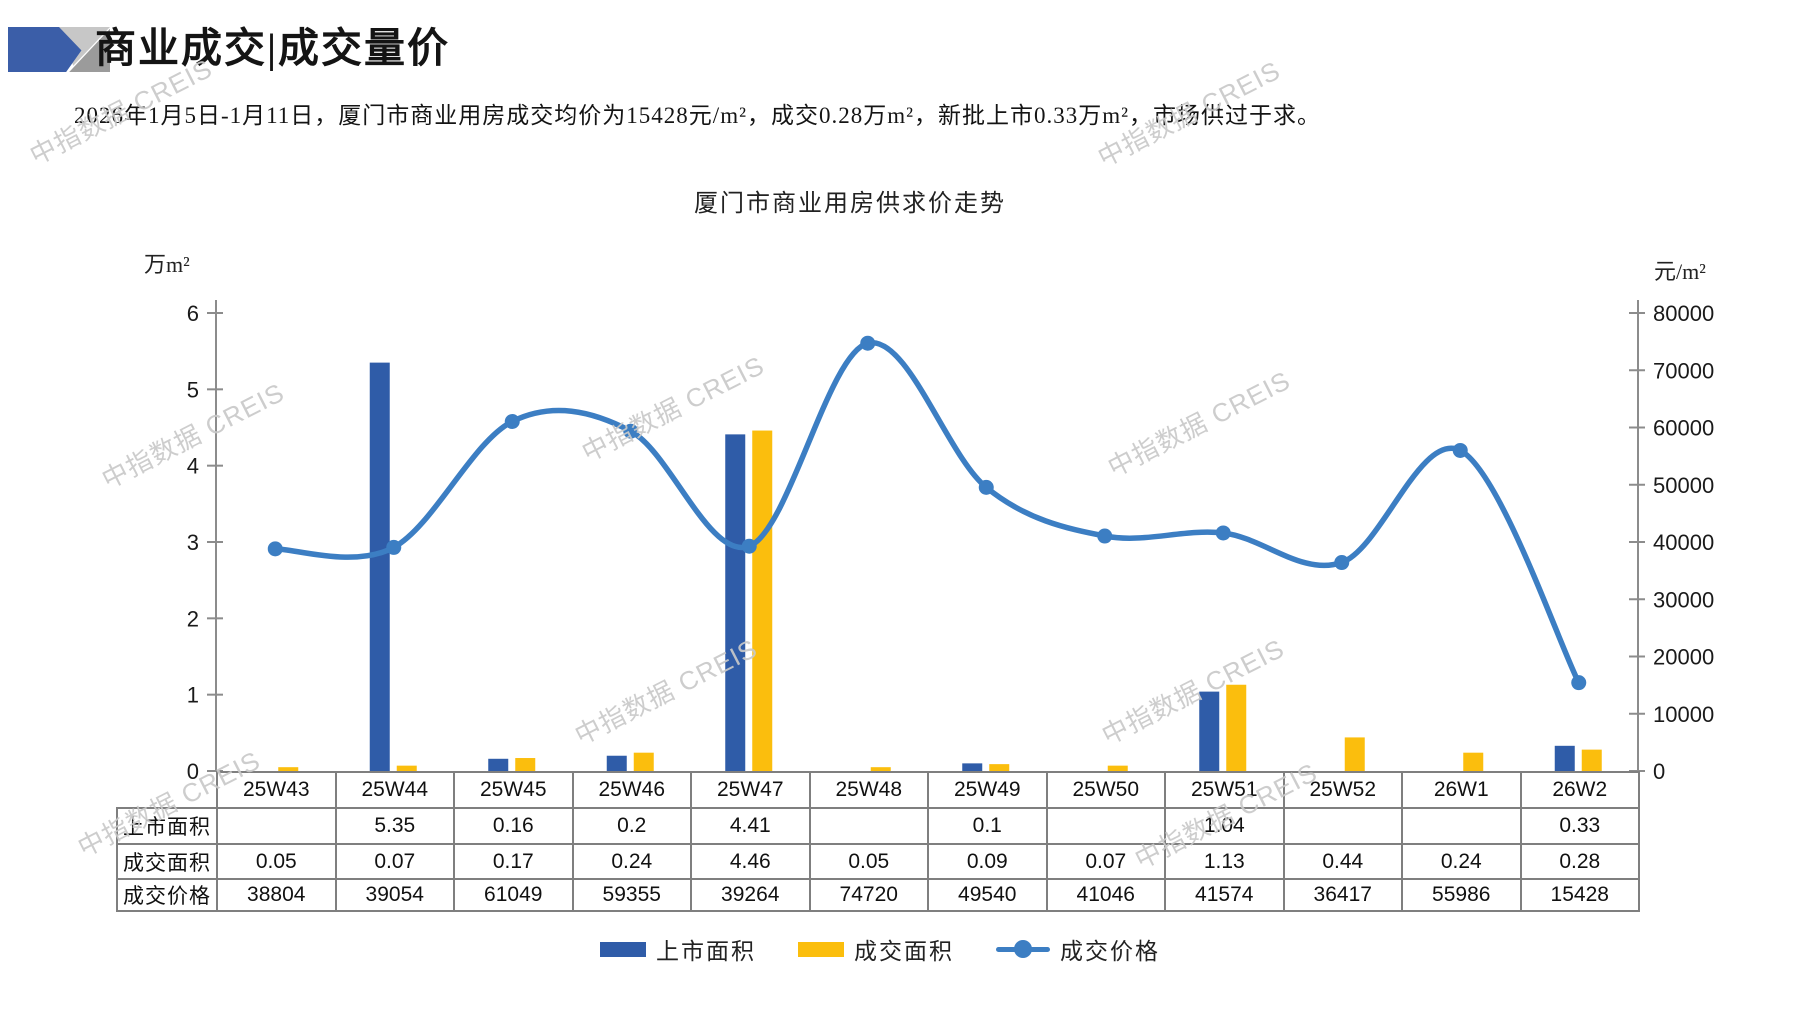 This screenshot has width=1797, height=1010. Describe the element at coordinates (868, 895) in the screenshot. I see `value-cell: 74720` at that location.